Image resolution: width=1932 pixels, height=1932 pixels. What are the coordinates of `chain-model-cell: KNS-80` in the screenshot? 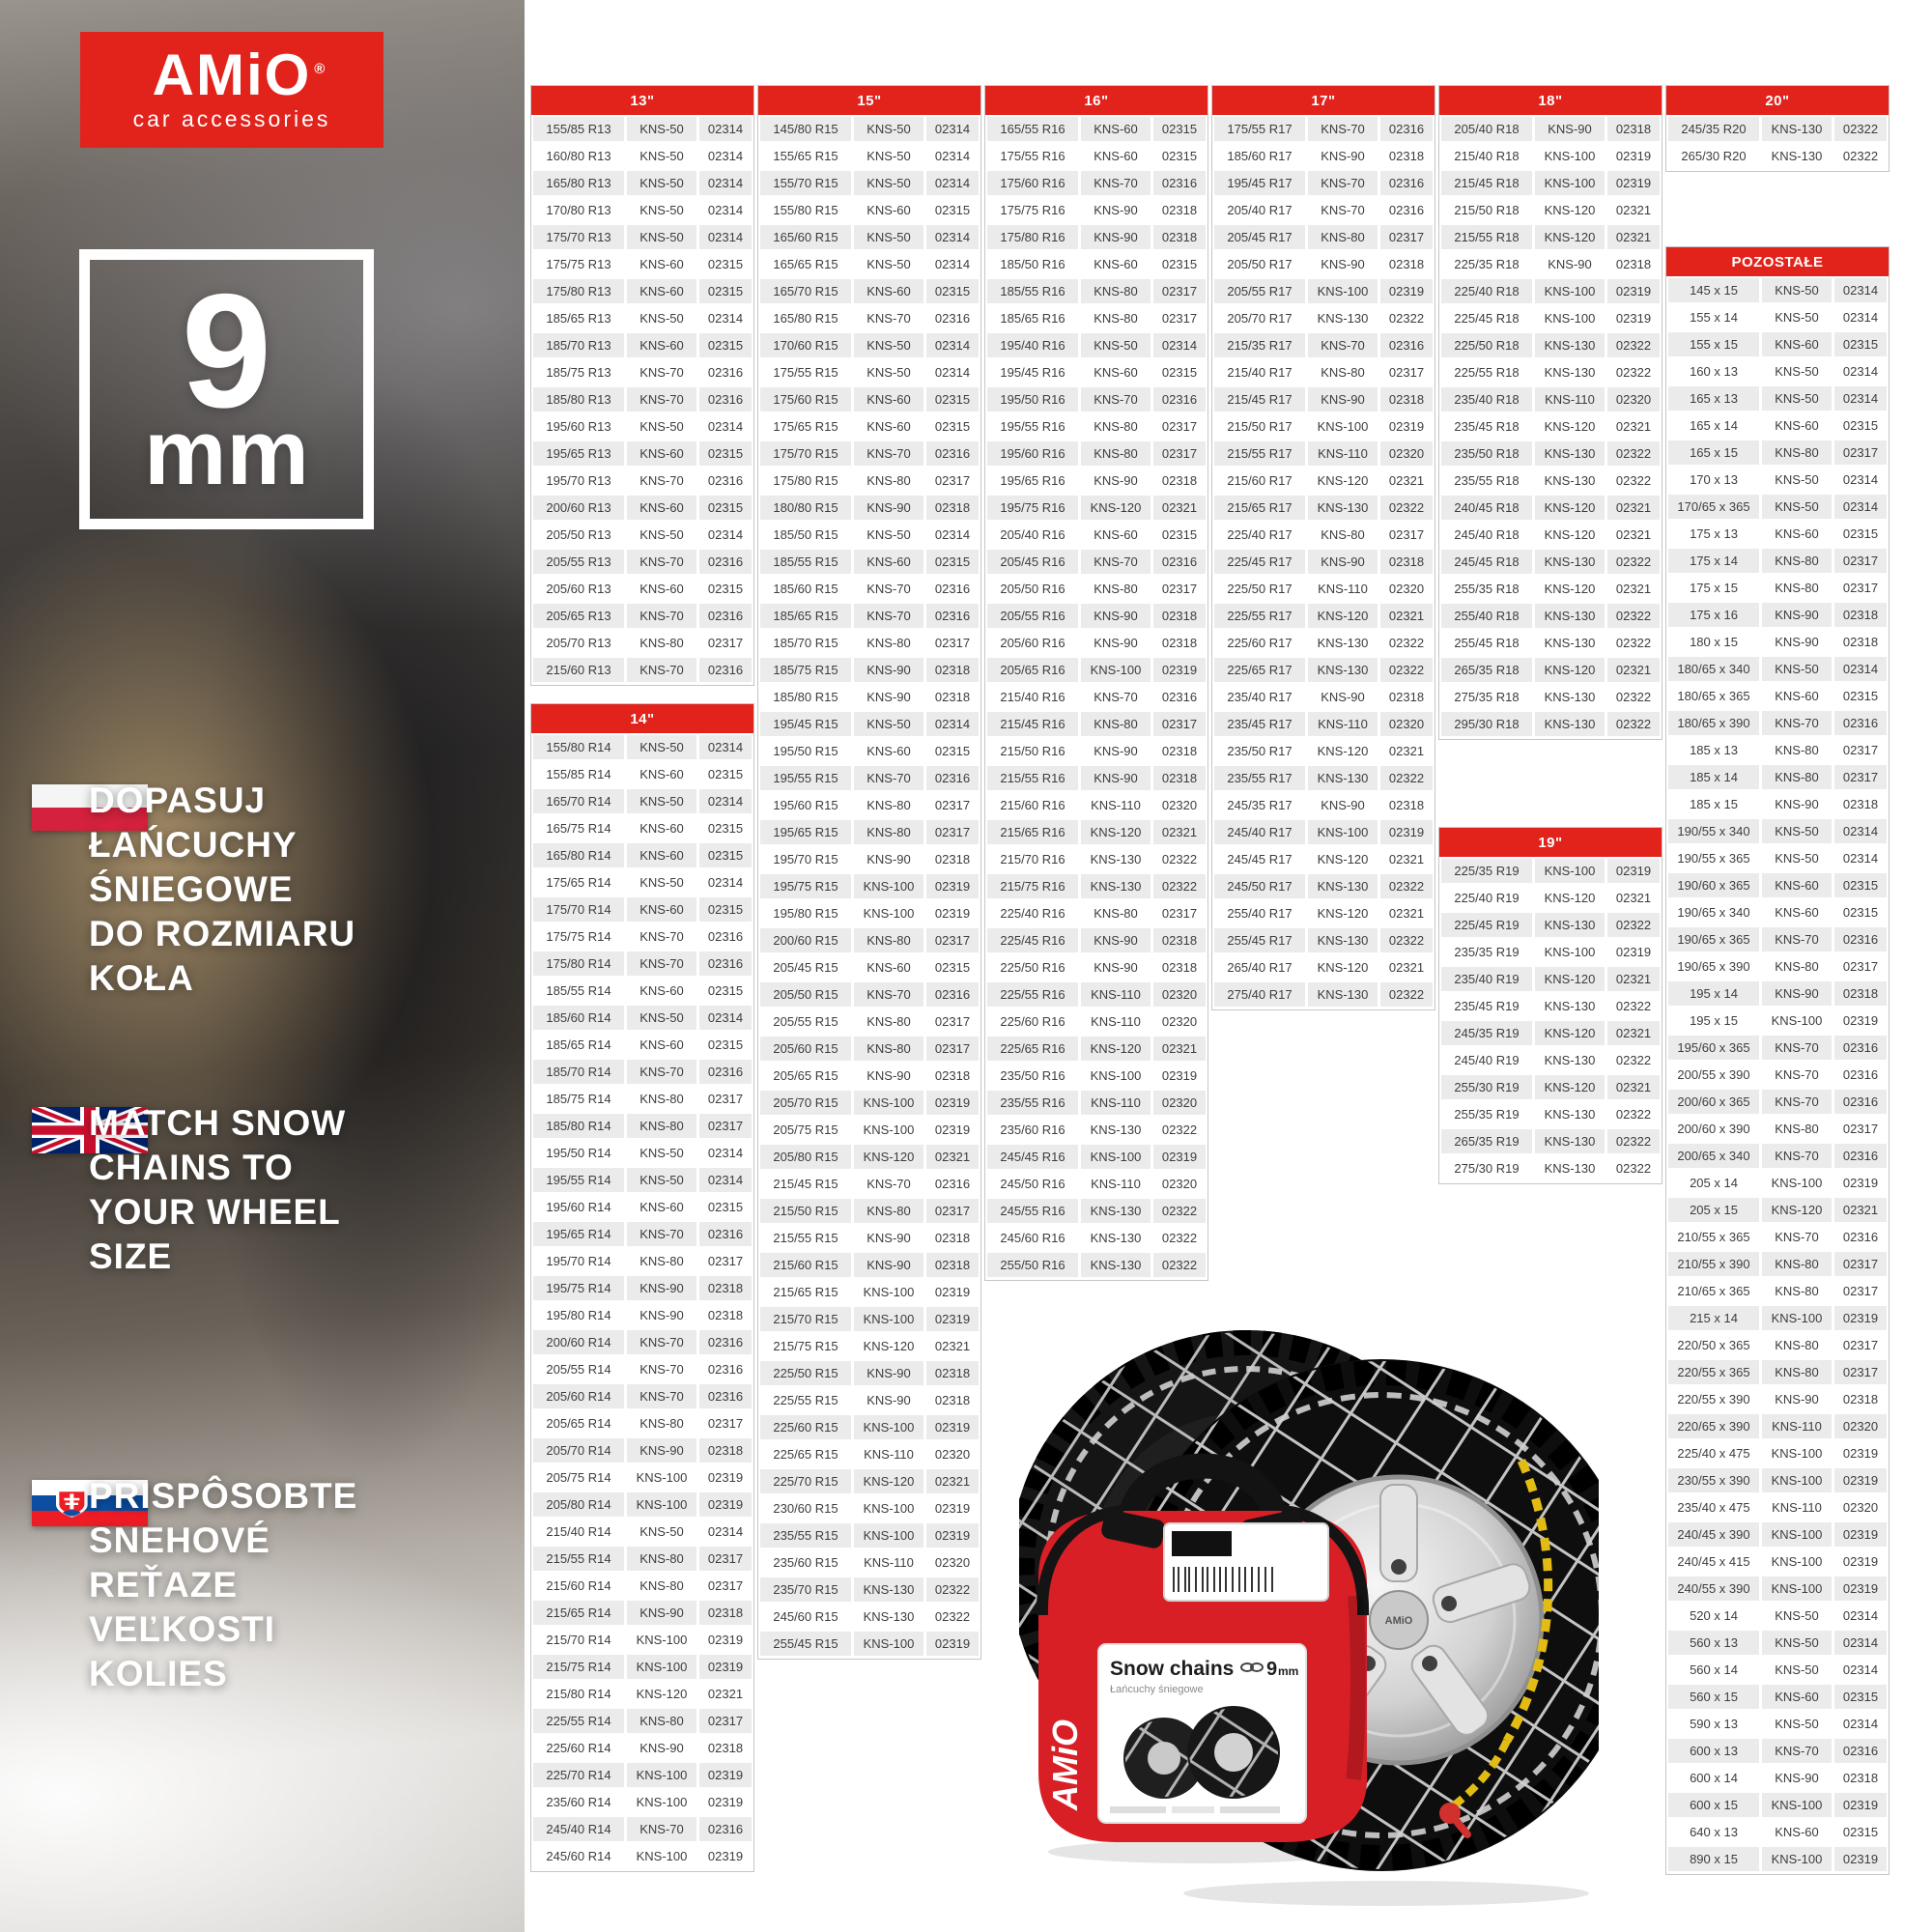 It's located at (661, 1720).